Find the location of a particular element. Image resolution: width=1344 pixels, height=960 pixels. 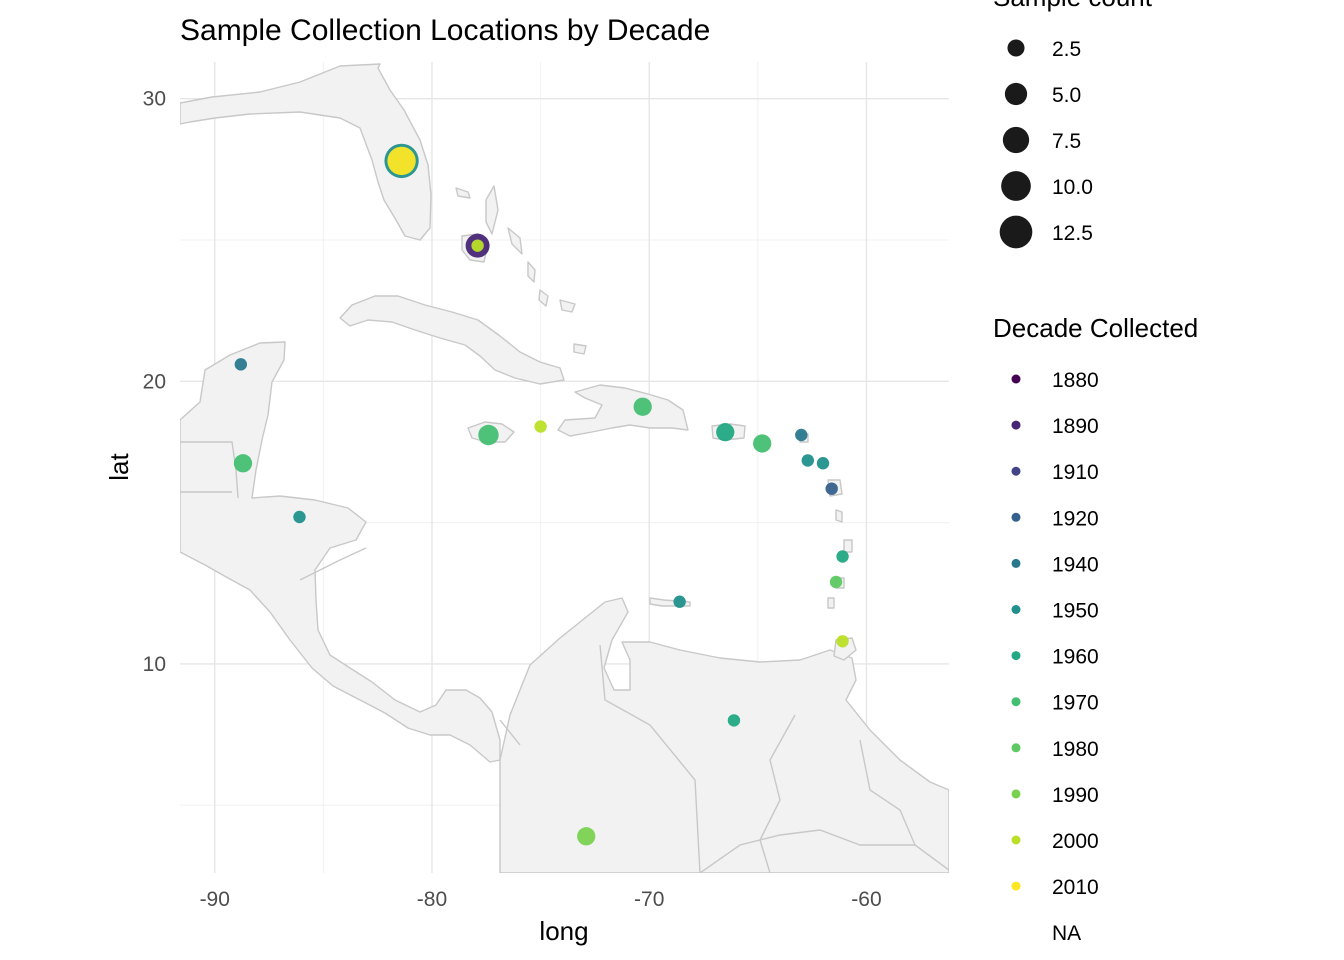

size-legend-label: 12.5 is located at coordinates (1072, 233).